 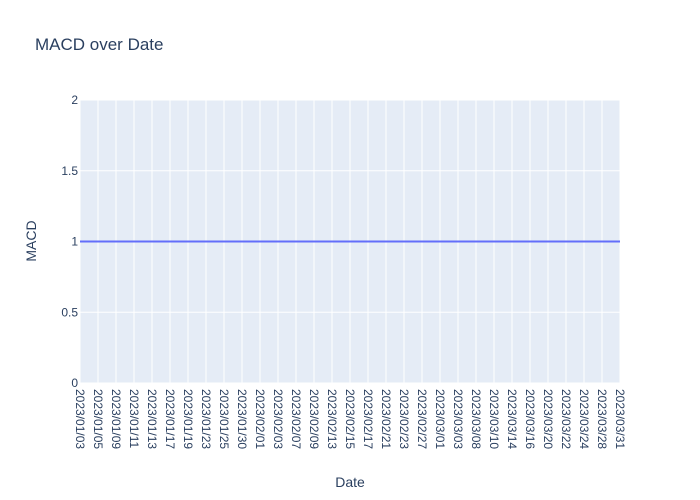 What do you see at coordinates (602, 419) in the screenshot?
I see `x-tick-label: 2023/03/28` at bounding box center [602, 419].